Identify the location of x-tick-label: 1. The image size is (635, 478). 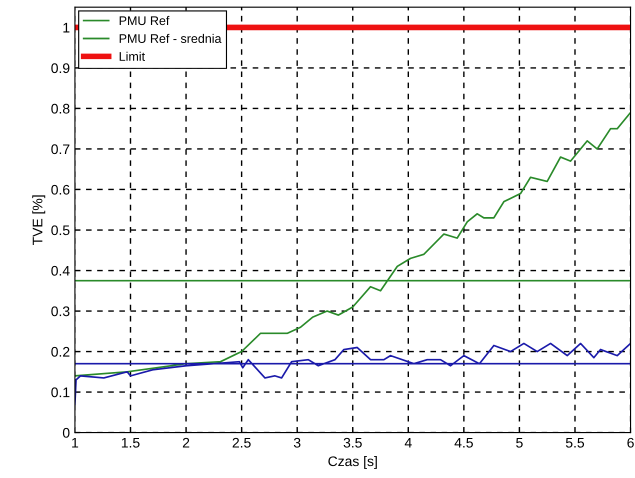
(75, 443).